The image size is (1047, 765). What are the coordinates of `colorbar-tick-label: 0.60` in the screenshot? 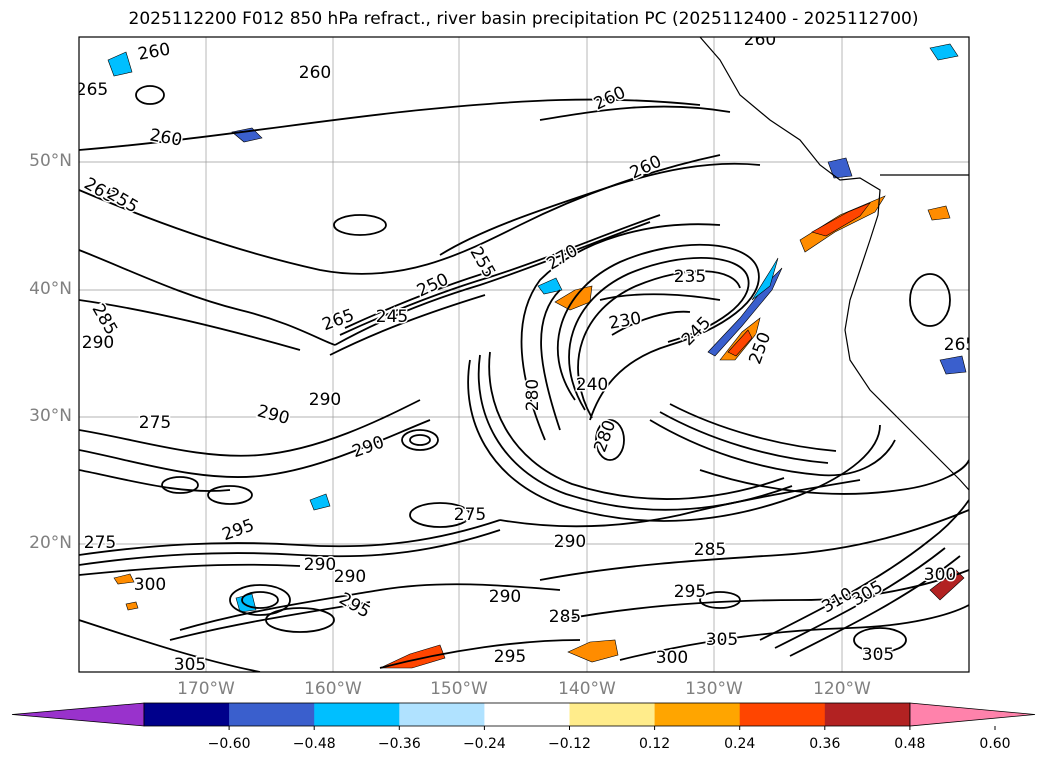 It's located at (995, 744).